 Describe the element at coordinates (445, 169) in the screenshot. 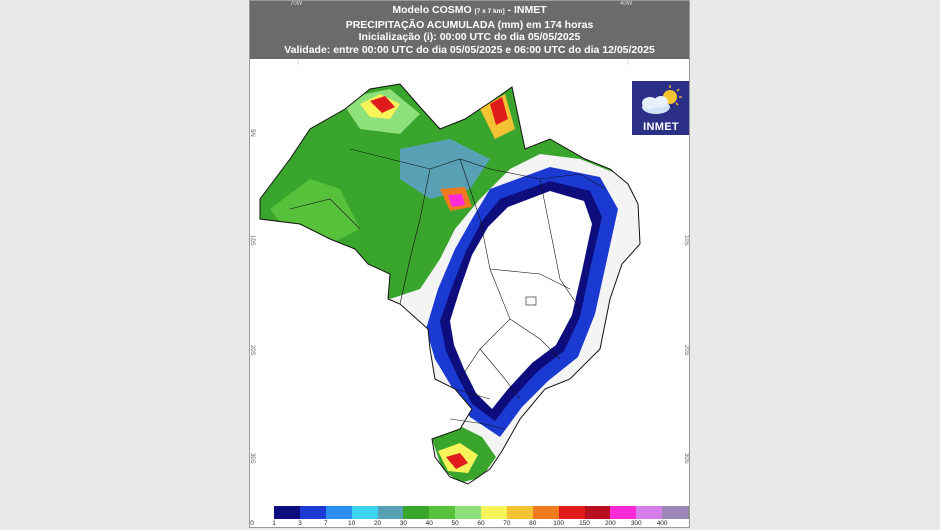

I see `rain-area-teal` at that location.